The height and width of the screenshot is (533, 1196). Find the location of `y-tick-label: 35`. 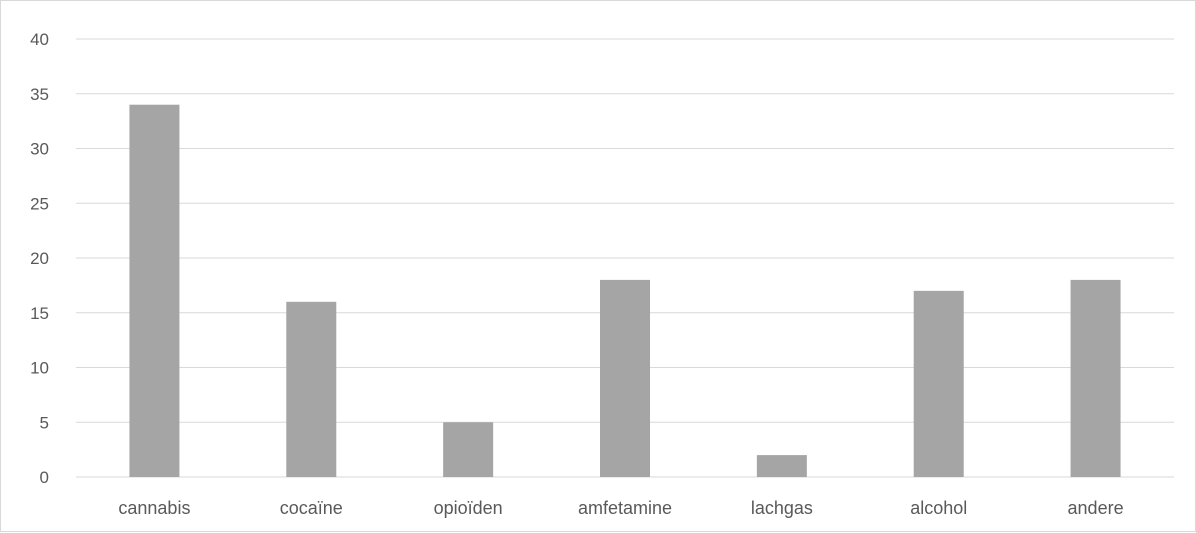

y-tick-label: 35 is located at coordinates (39, 94).